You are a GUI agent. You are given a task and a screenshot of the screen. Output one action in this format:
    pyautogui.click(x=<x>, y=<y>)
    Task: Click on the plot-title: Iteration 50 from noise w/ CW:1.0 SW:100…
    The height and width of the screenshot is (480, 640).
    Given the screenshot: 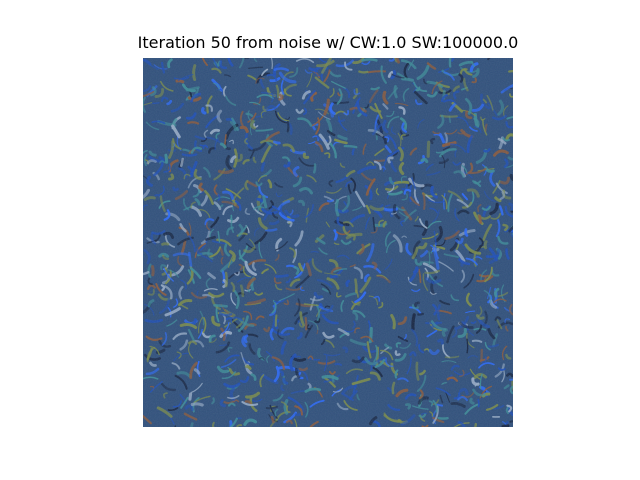 What is the action you would take?
    pyautogui.click(x=328, y=42)
    